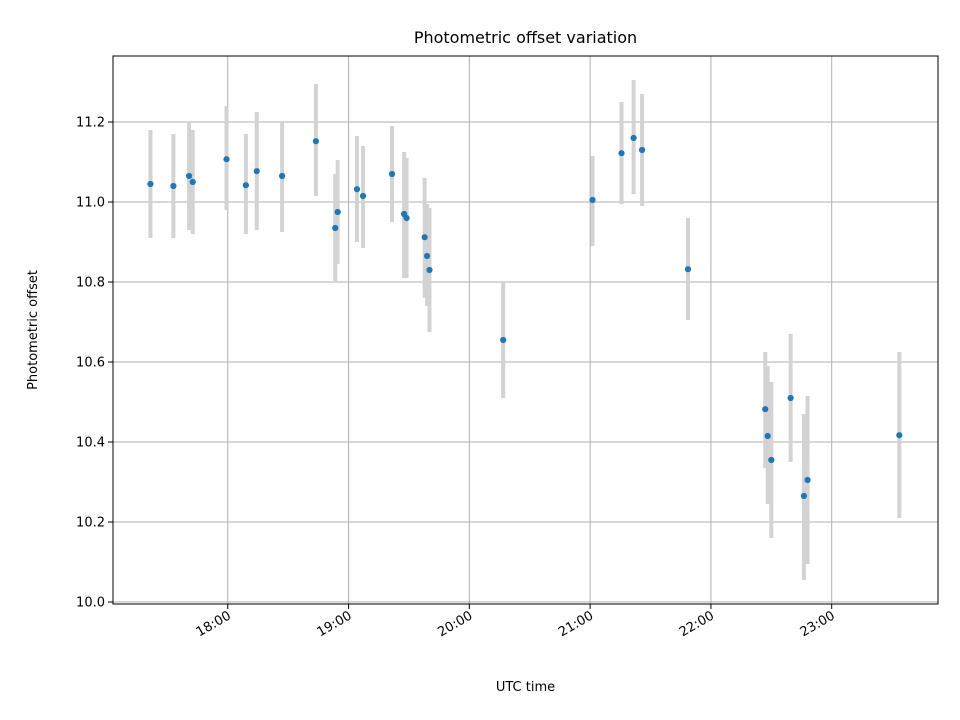 The width and height of the screenshot is (960, 720). What do you see at coordinates (525, 687) in the screenshot?
I see `x-axis-label: UTC time` at bounding box center [525, 687].